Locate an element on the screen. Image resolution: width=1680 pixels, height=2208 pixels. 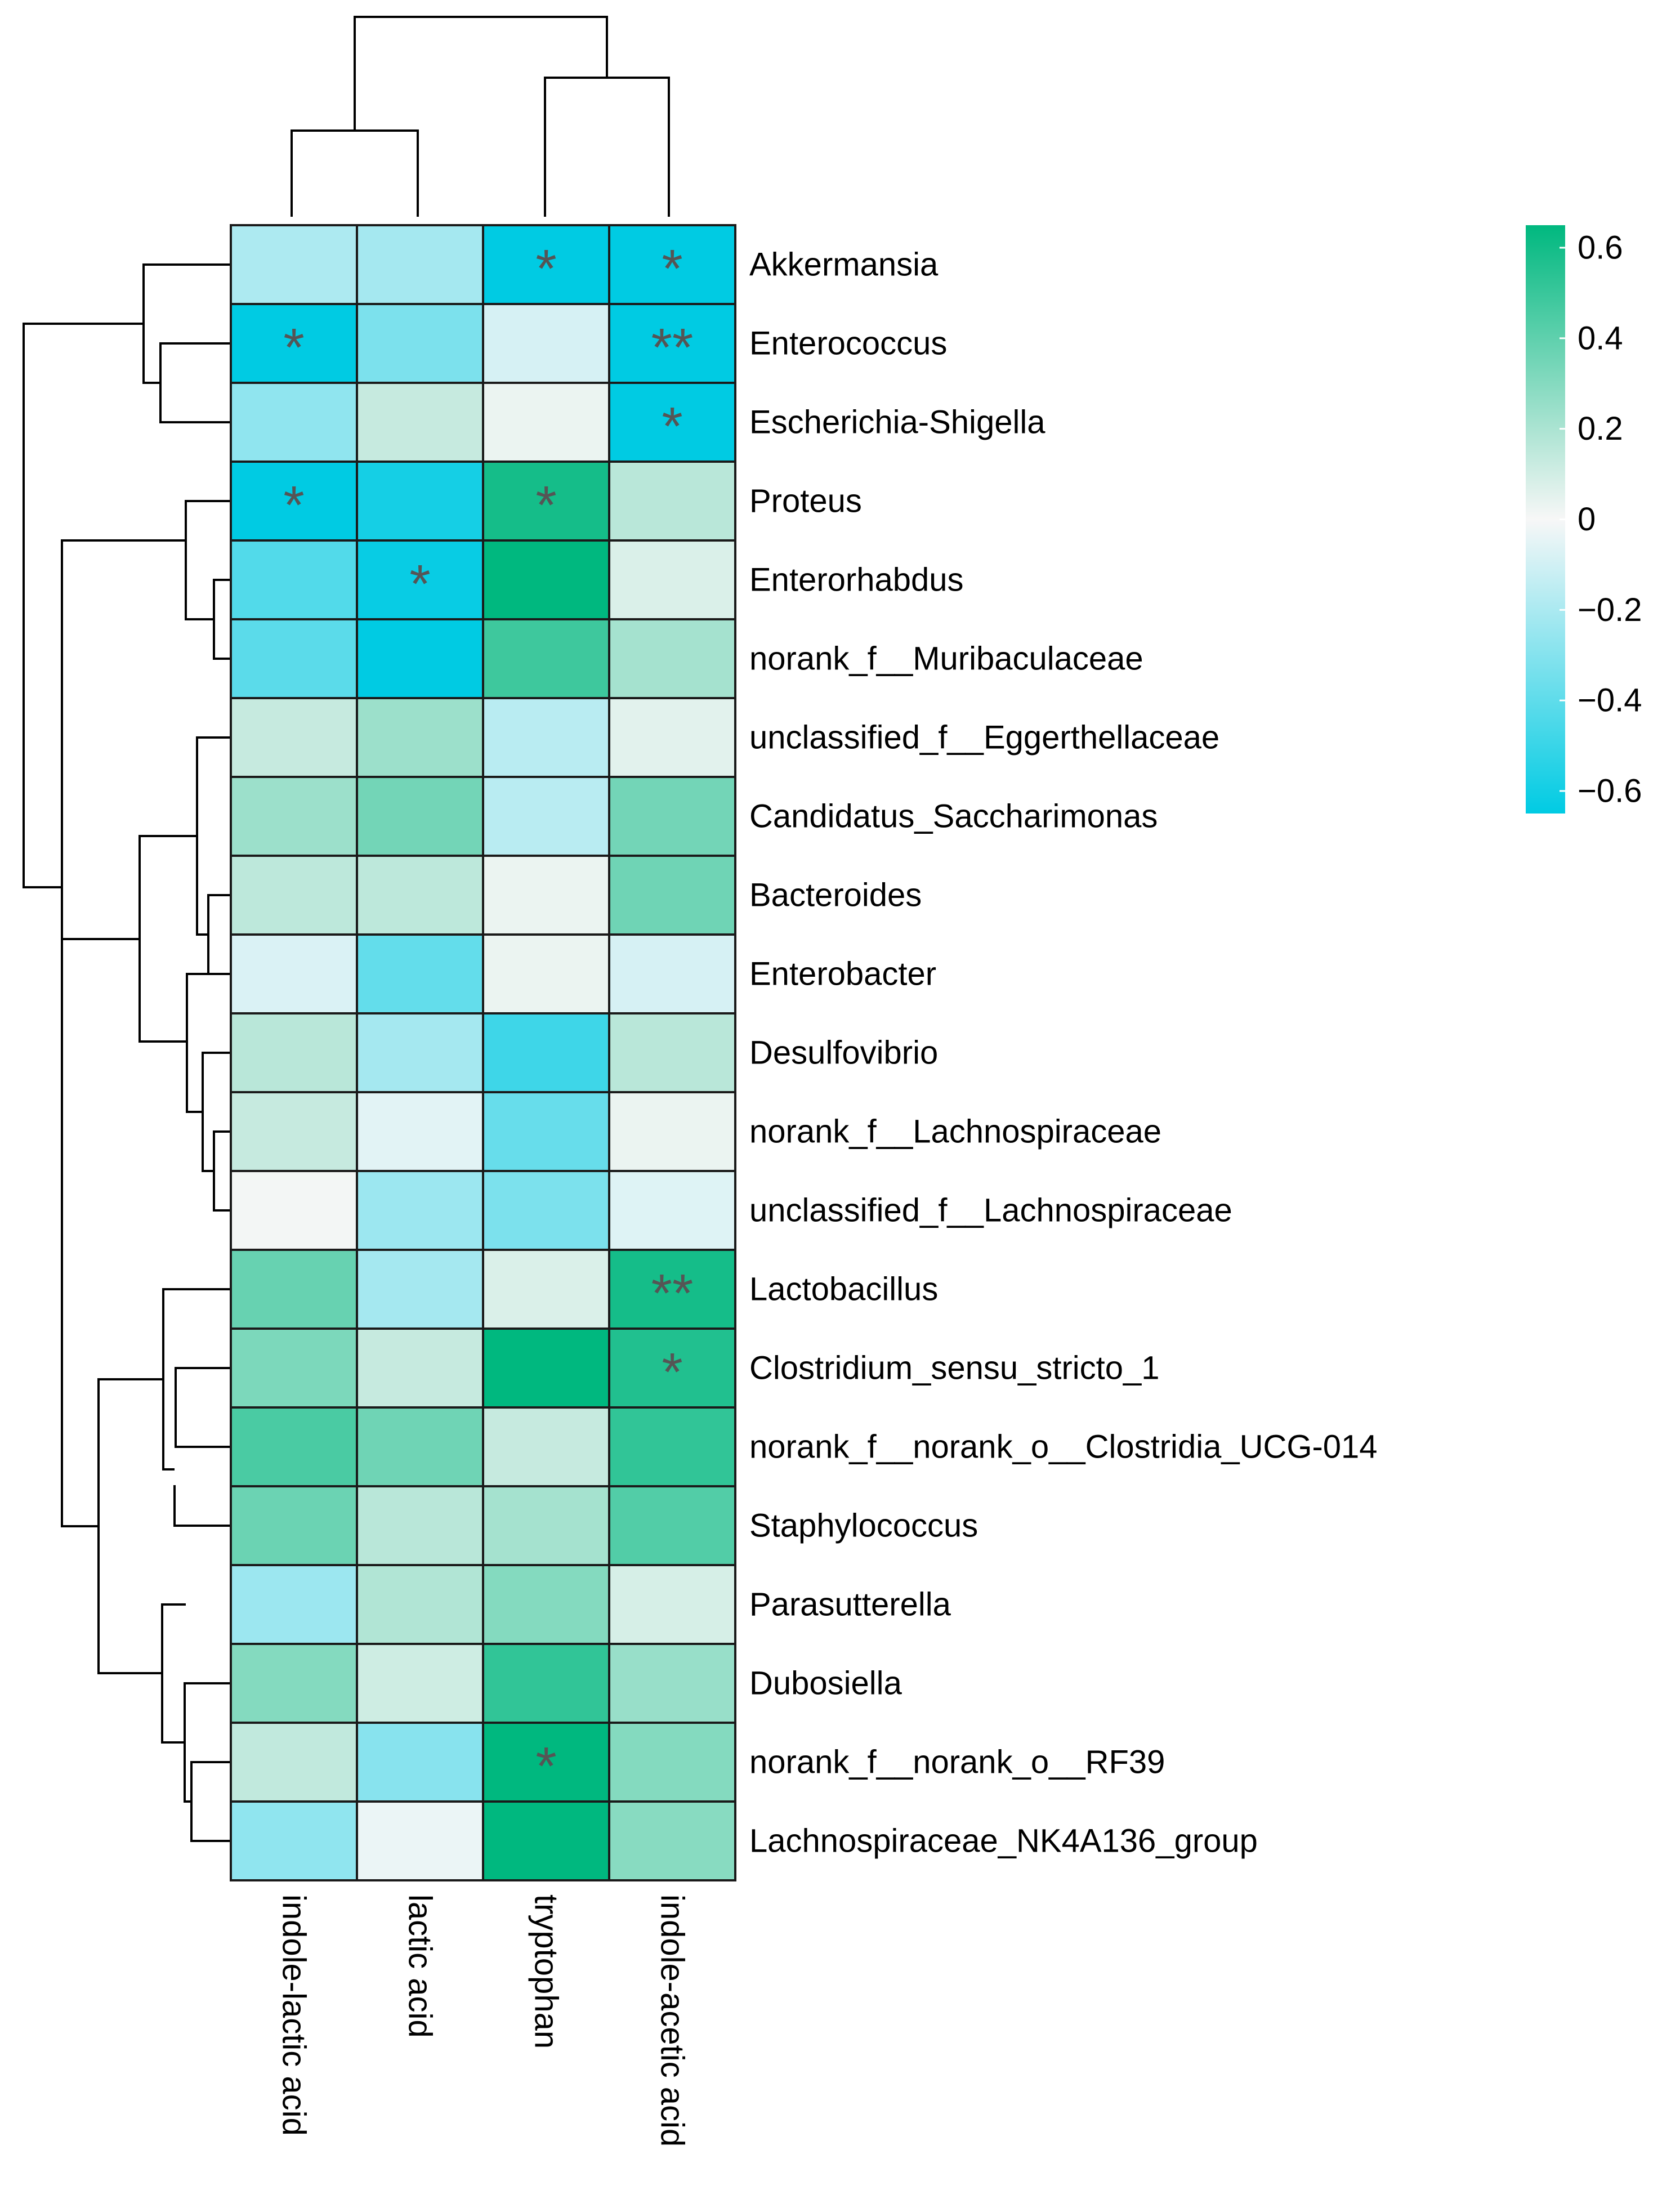
column-label: tryptophan is located at coordinates (546, 1972).